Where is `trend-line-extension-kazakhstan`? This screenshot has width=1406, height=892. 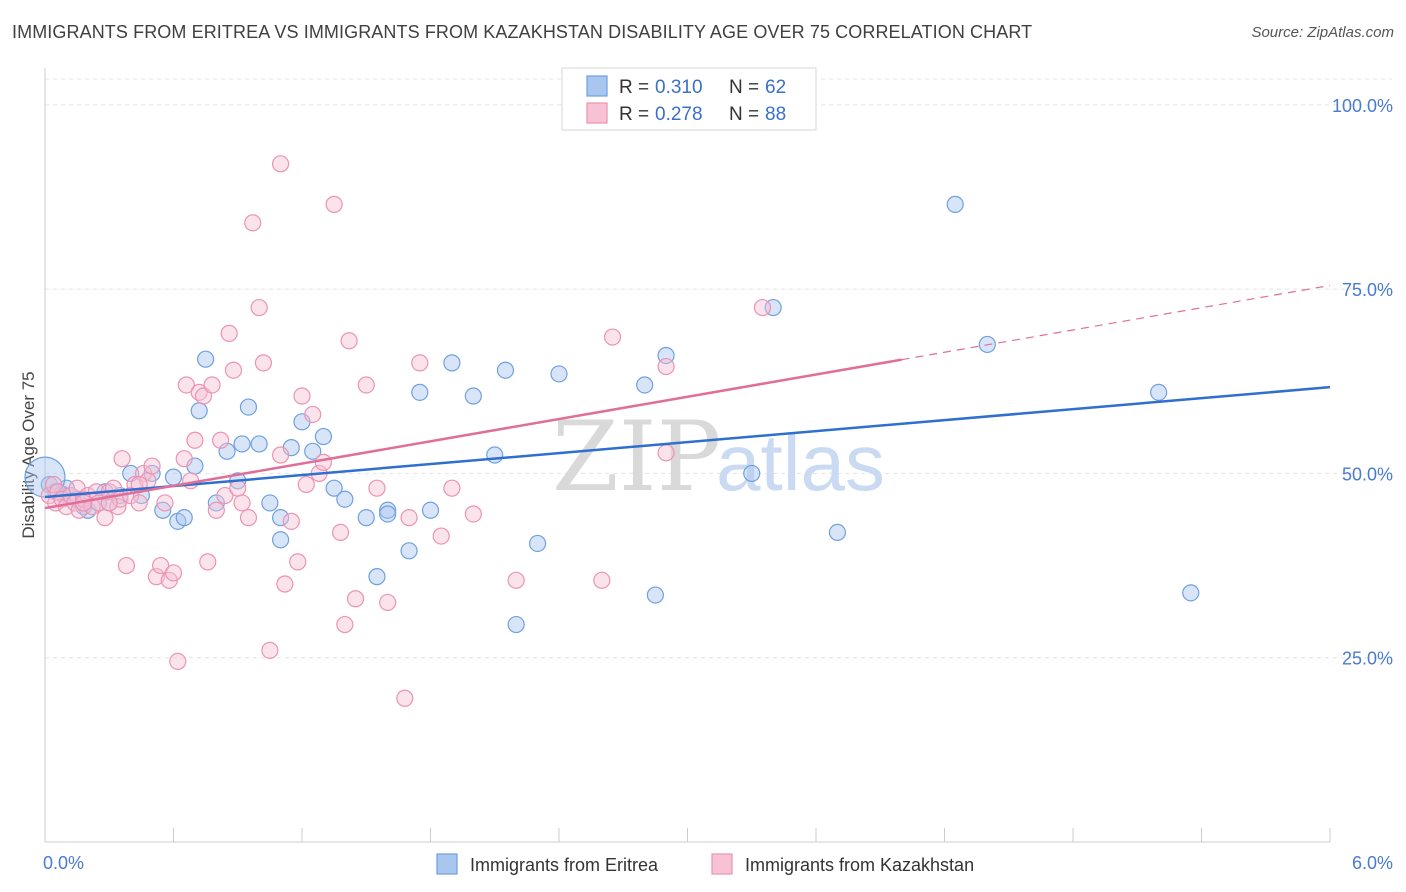
trend-line-extension-kazakhstan is located at coordinates (1116, 322).